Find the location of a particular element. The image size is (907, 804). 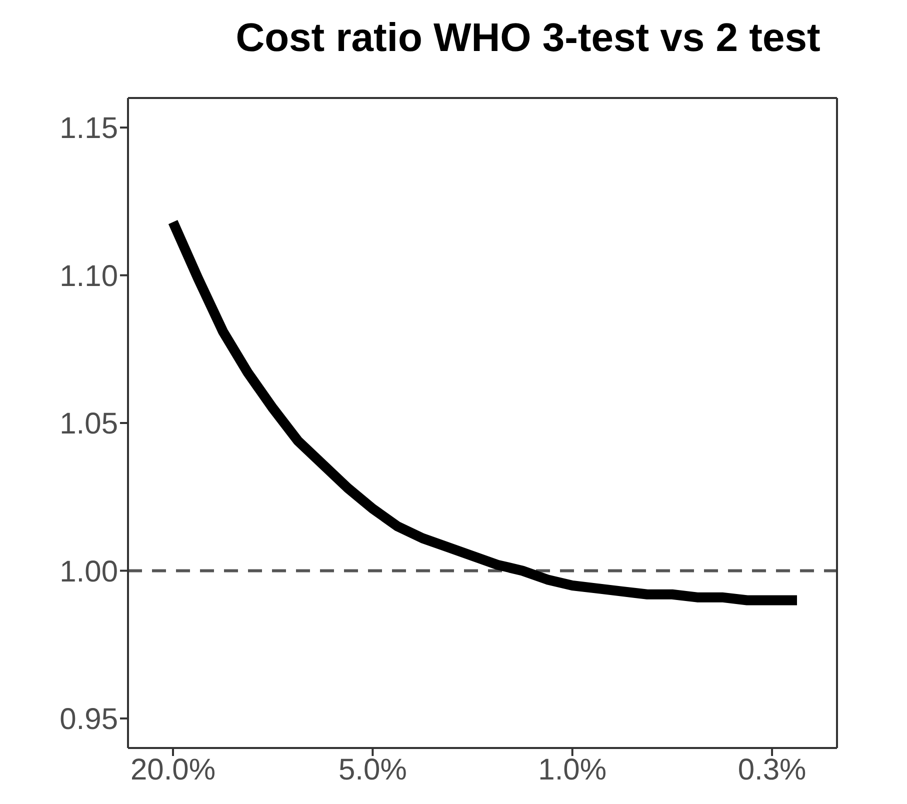

chart-title: Cost ratio WHO 3-test vs 2 test is located at coordinates (528, 38).